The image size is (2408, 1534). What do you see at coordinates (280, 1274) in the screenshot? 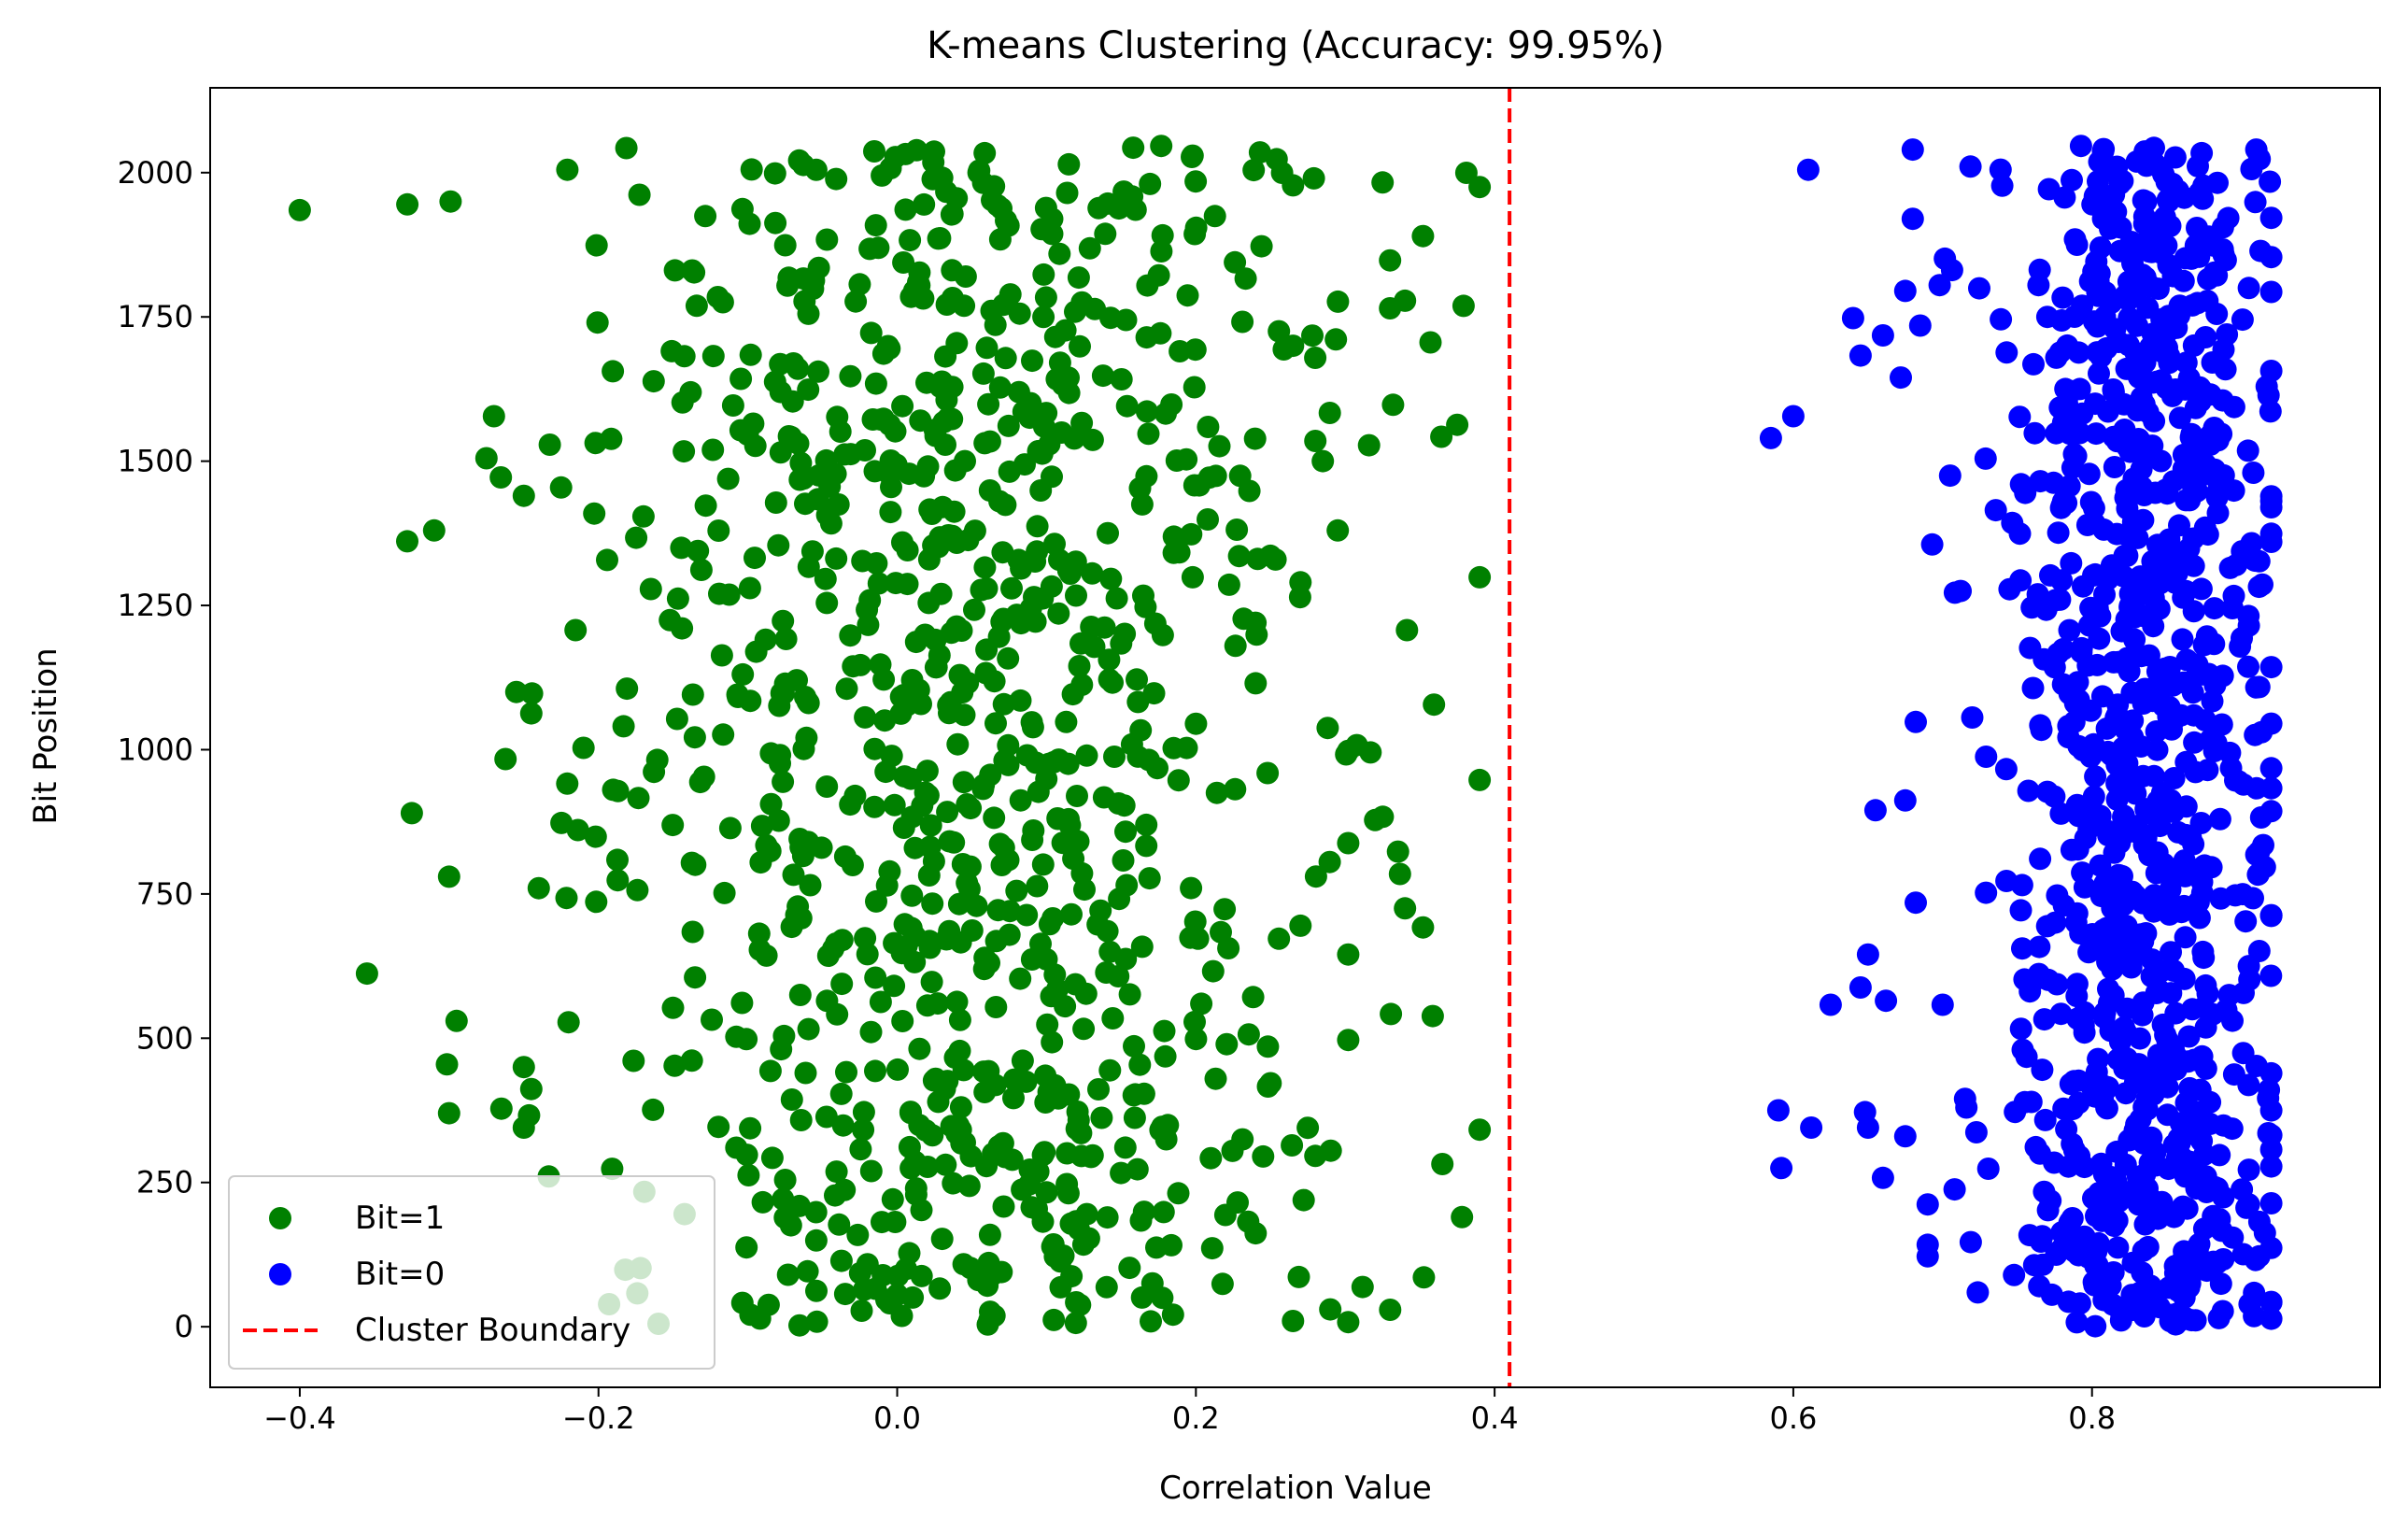
I see `legend-marker` at bounding box center [280, 1274].